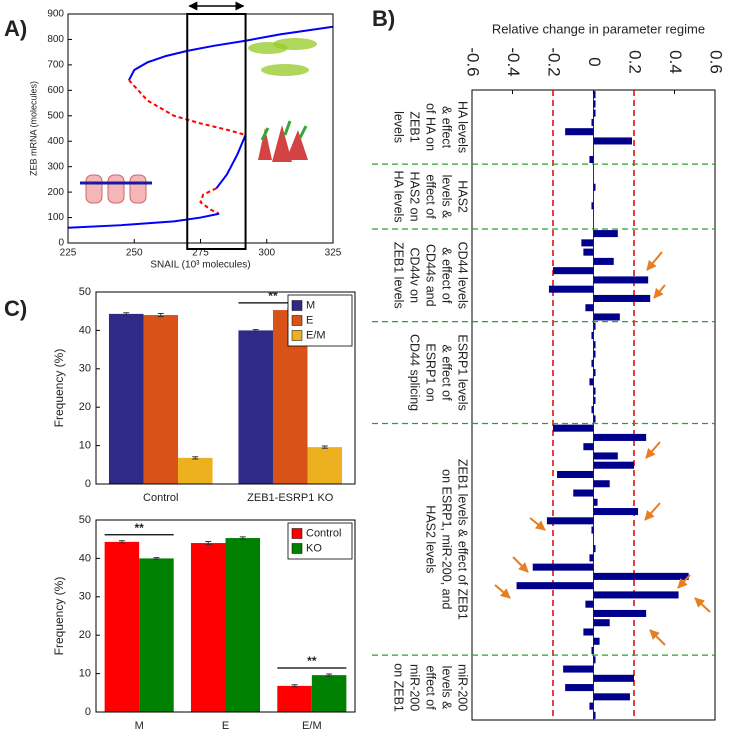 This screenshot has height=737, width=737. I want to click on cell-icons, so click(198, 121).